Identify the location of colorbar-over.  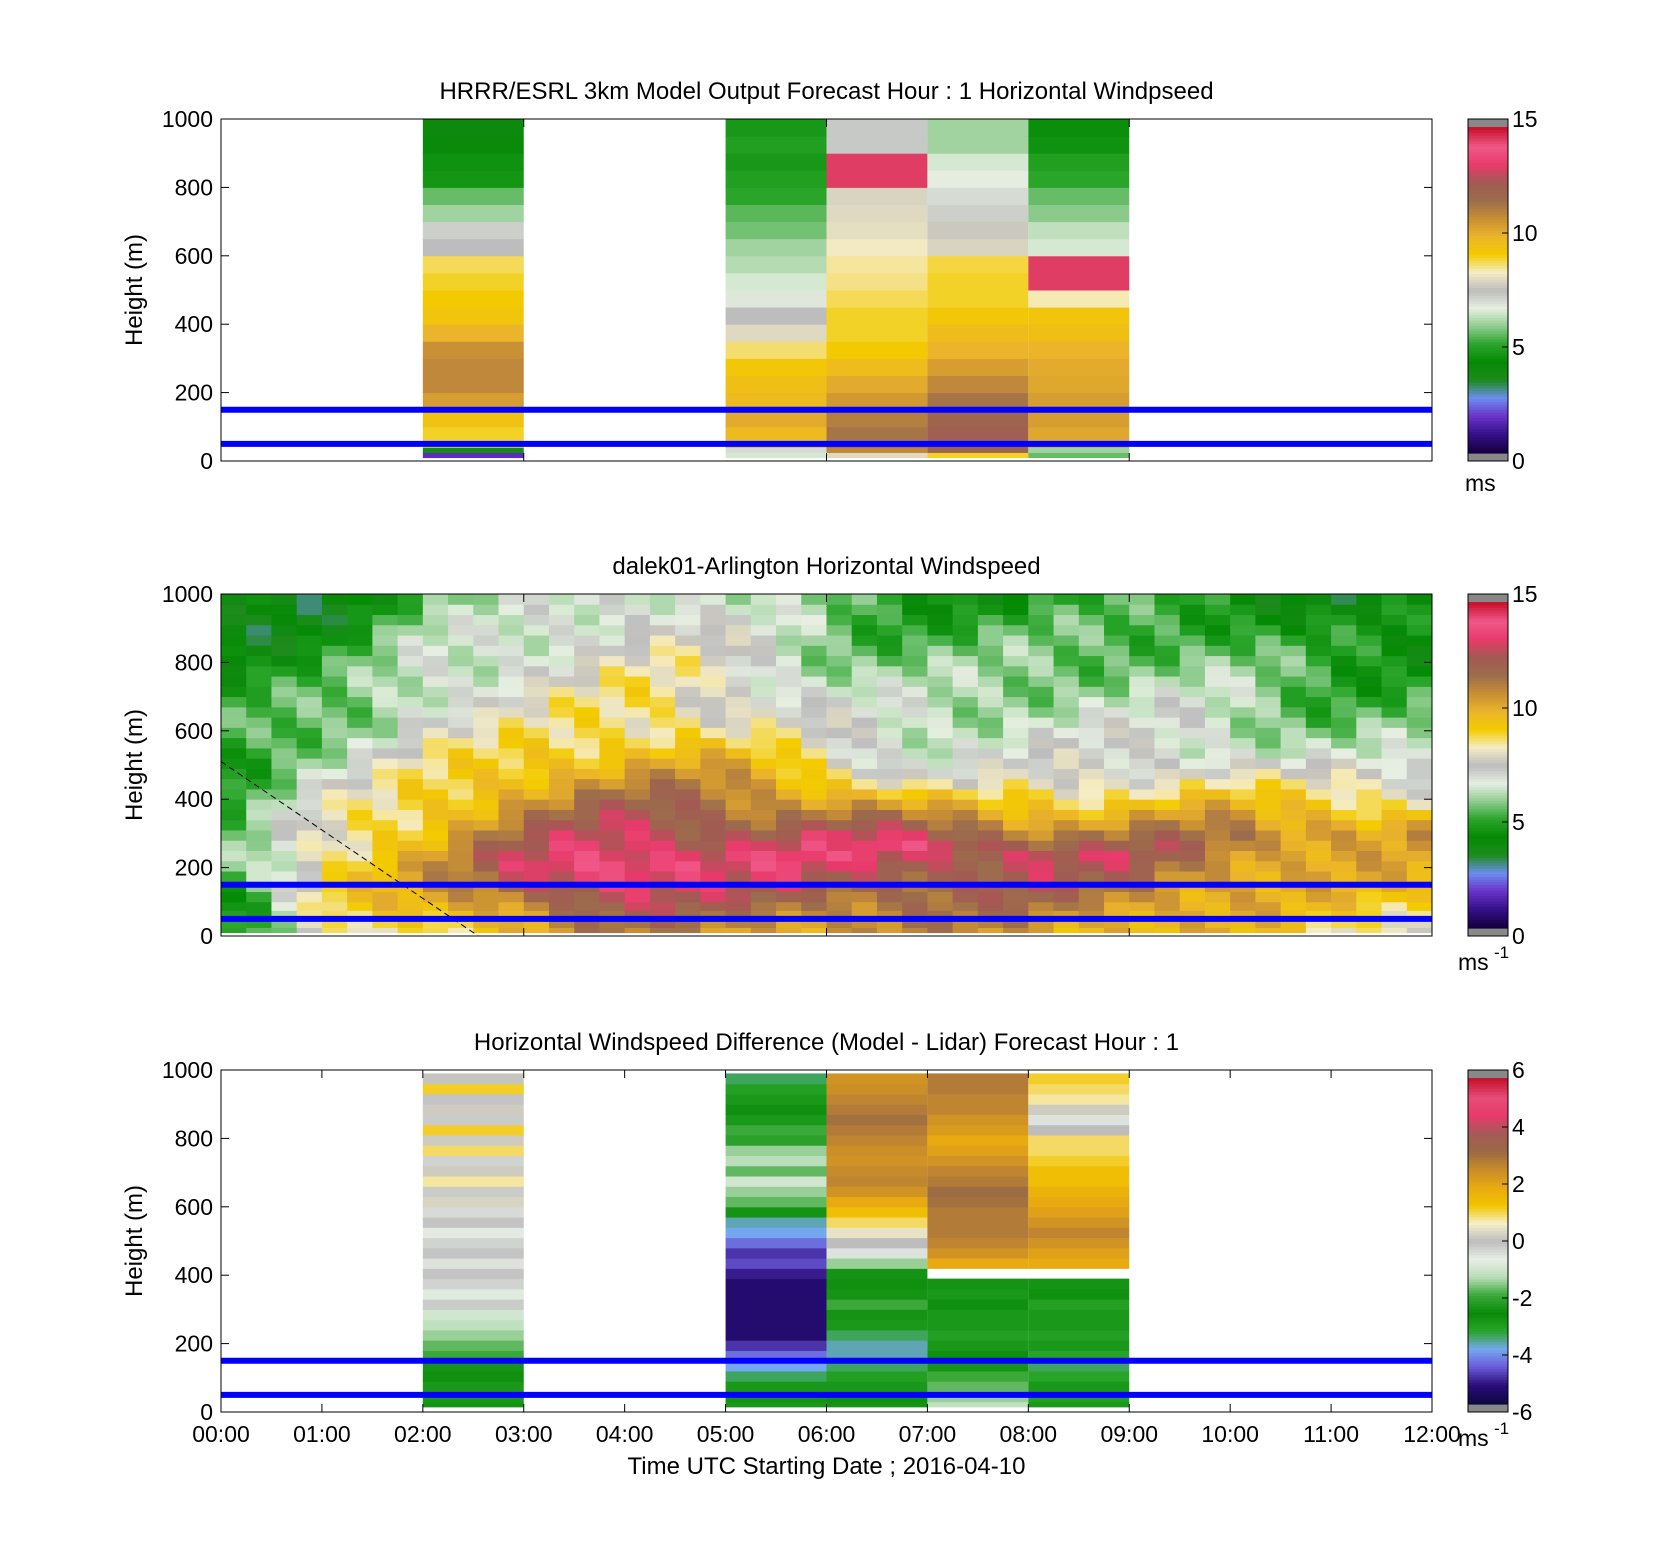
(1488, 1074).